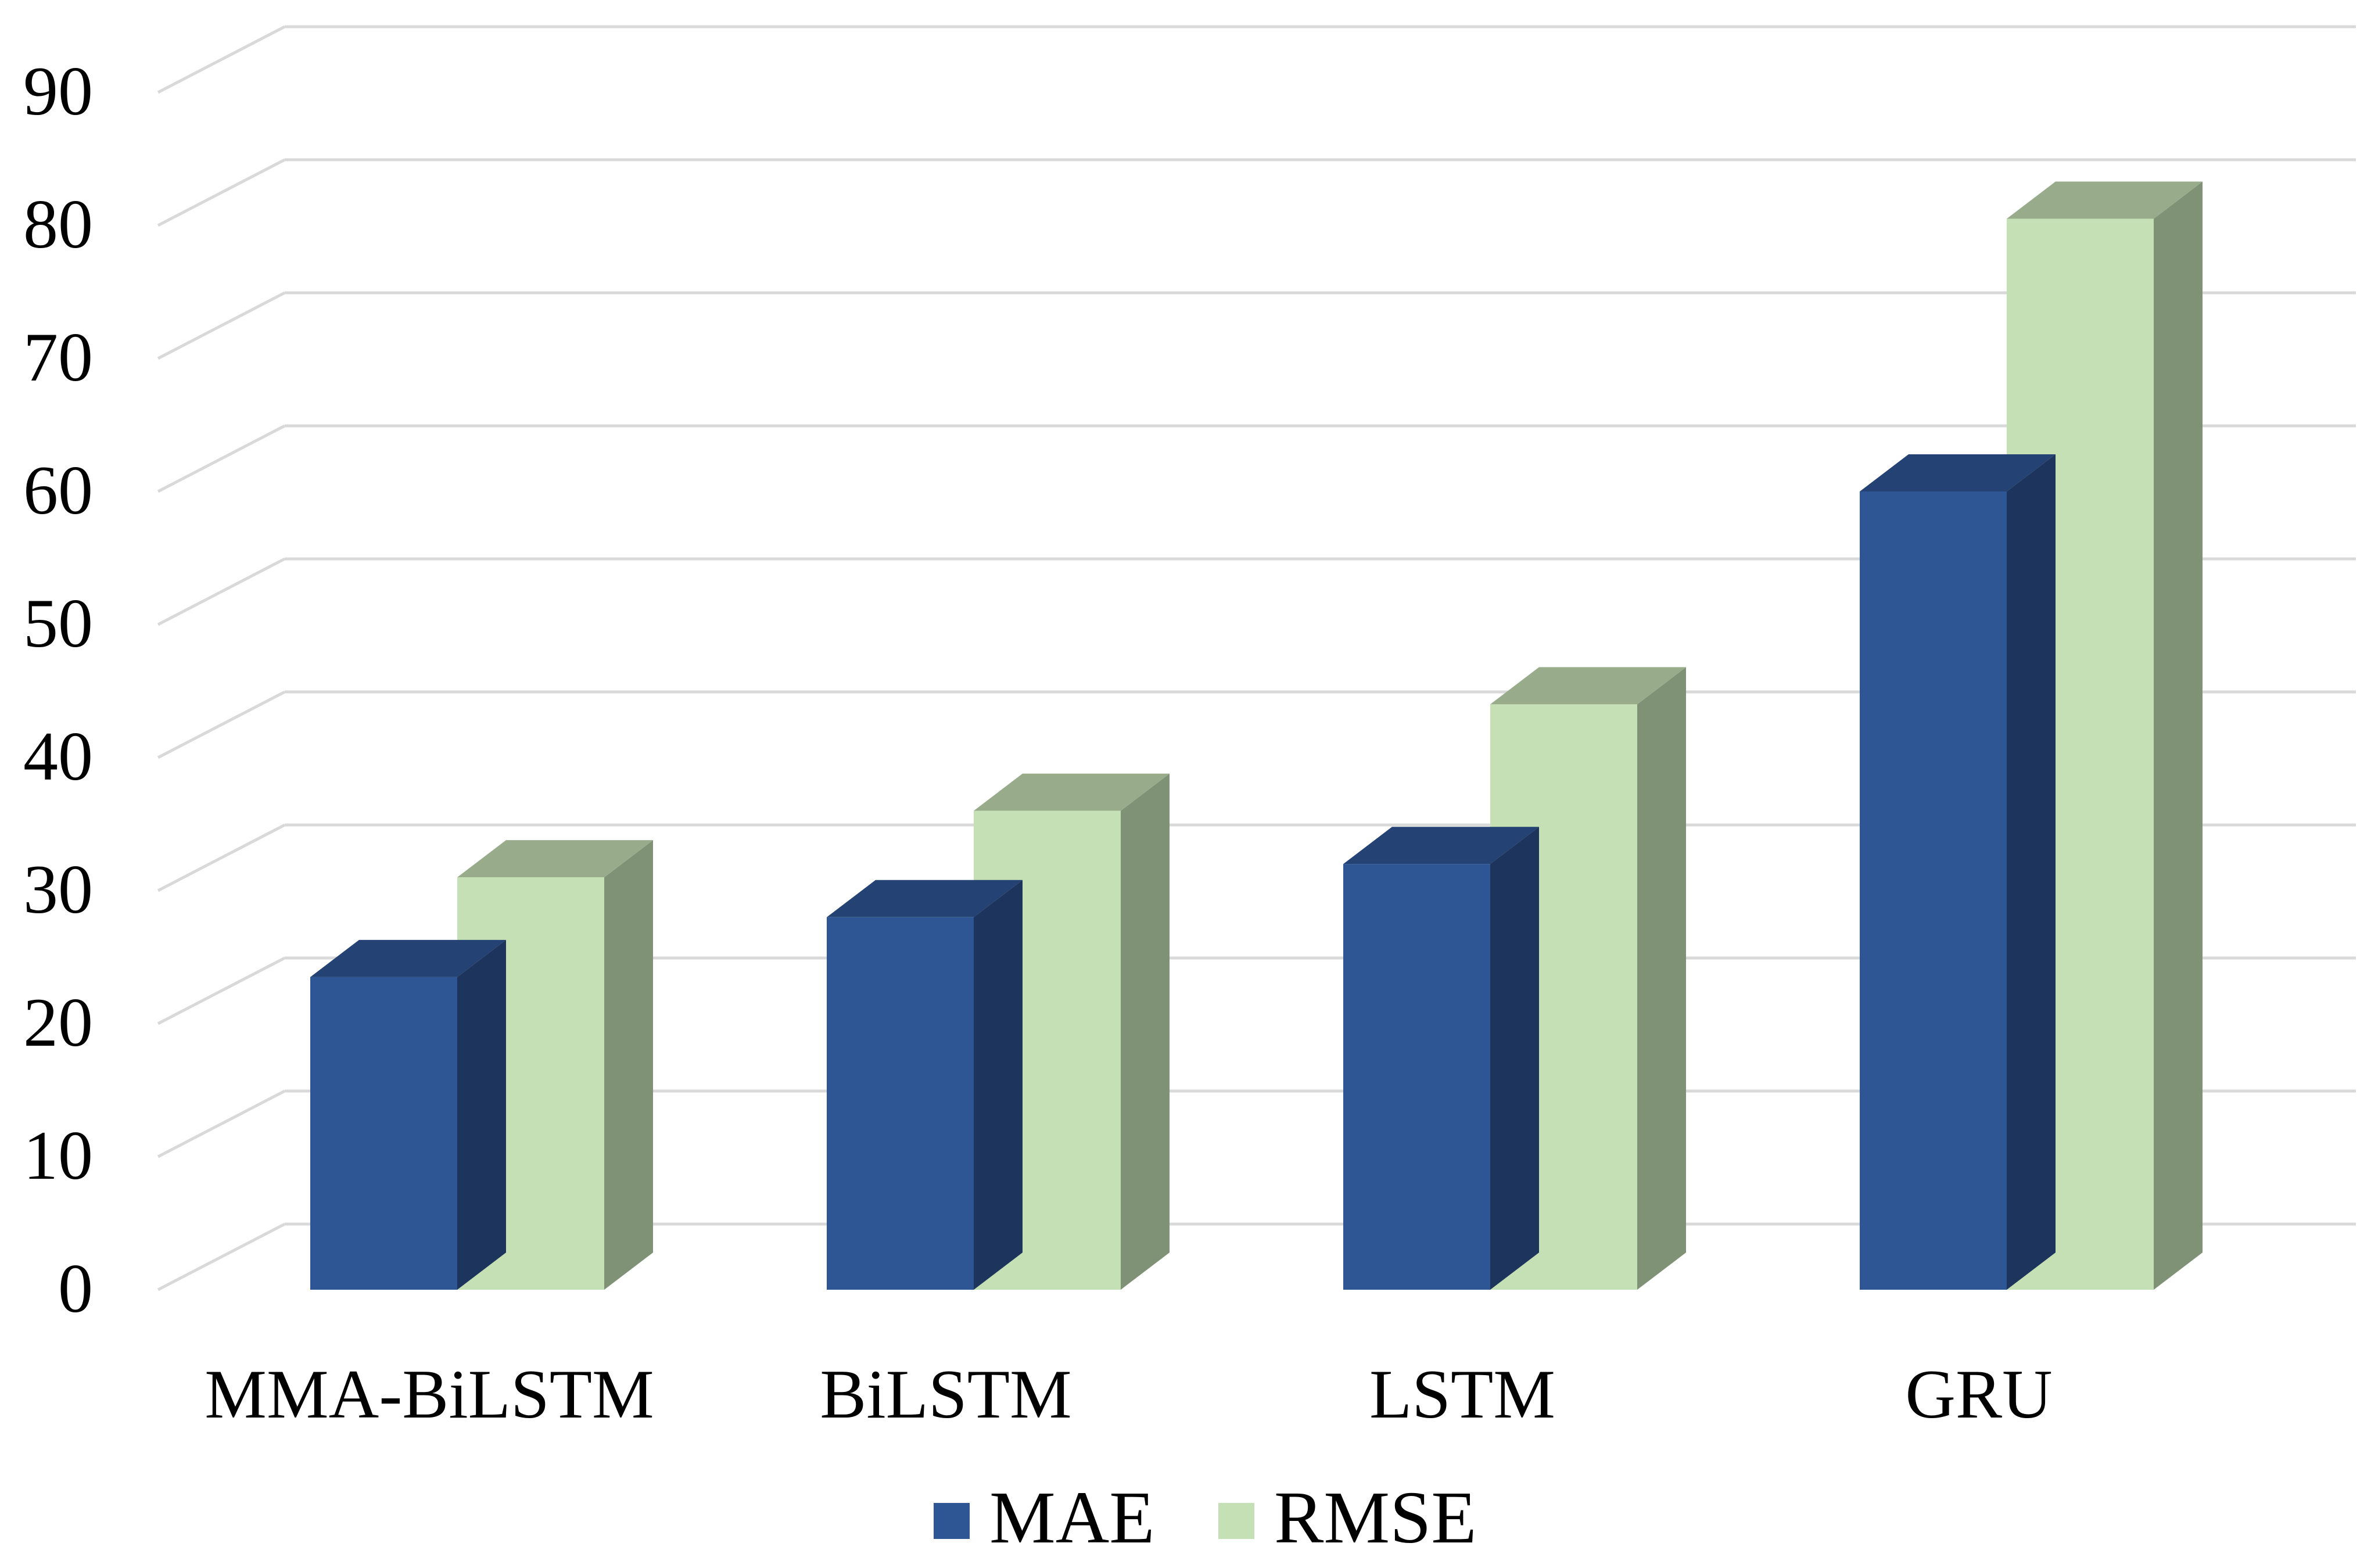 This screenshot has width=2371, height=1568. I want to click on legend-label: MAE, so click(1071, 1518).